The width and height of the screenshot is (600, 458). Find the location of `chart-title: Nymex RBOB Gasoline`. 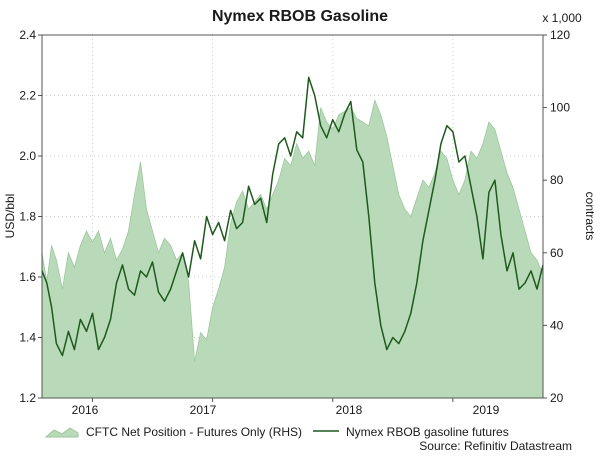

chart-title: Nymex RBOB Gasoline is located at coordinates (300, 16).